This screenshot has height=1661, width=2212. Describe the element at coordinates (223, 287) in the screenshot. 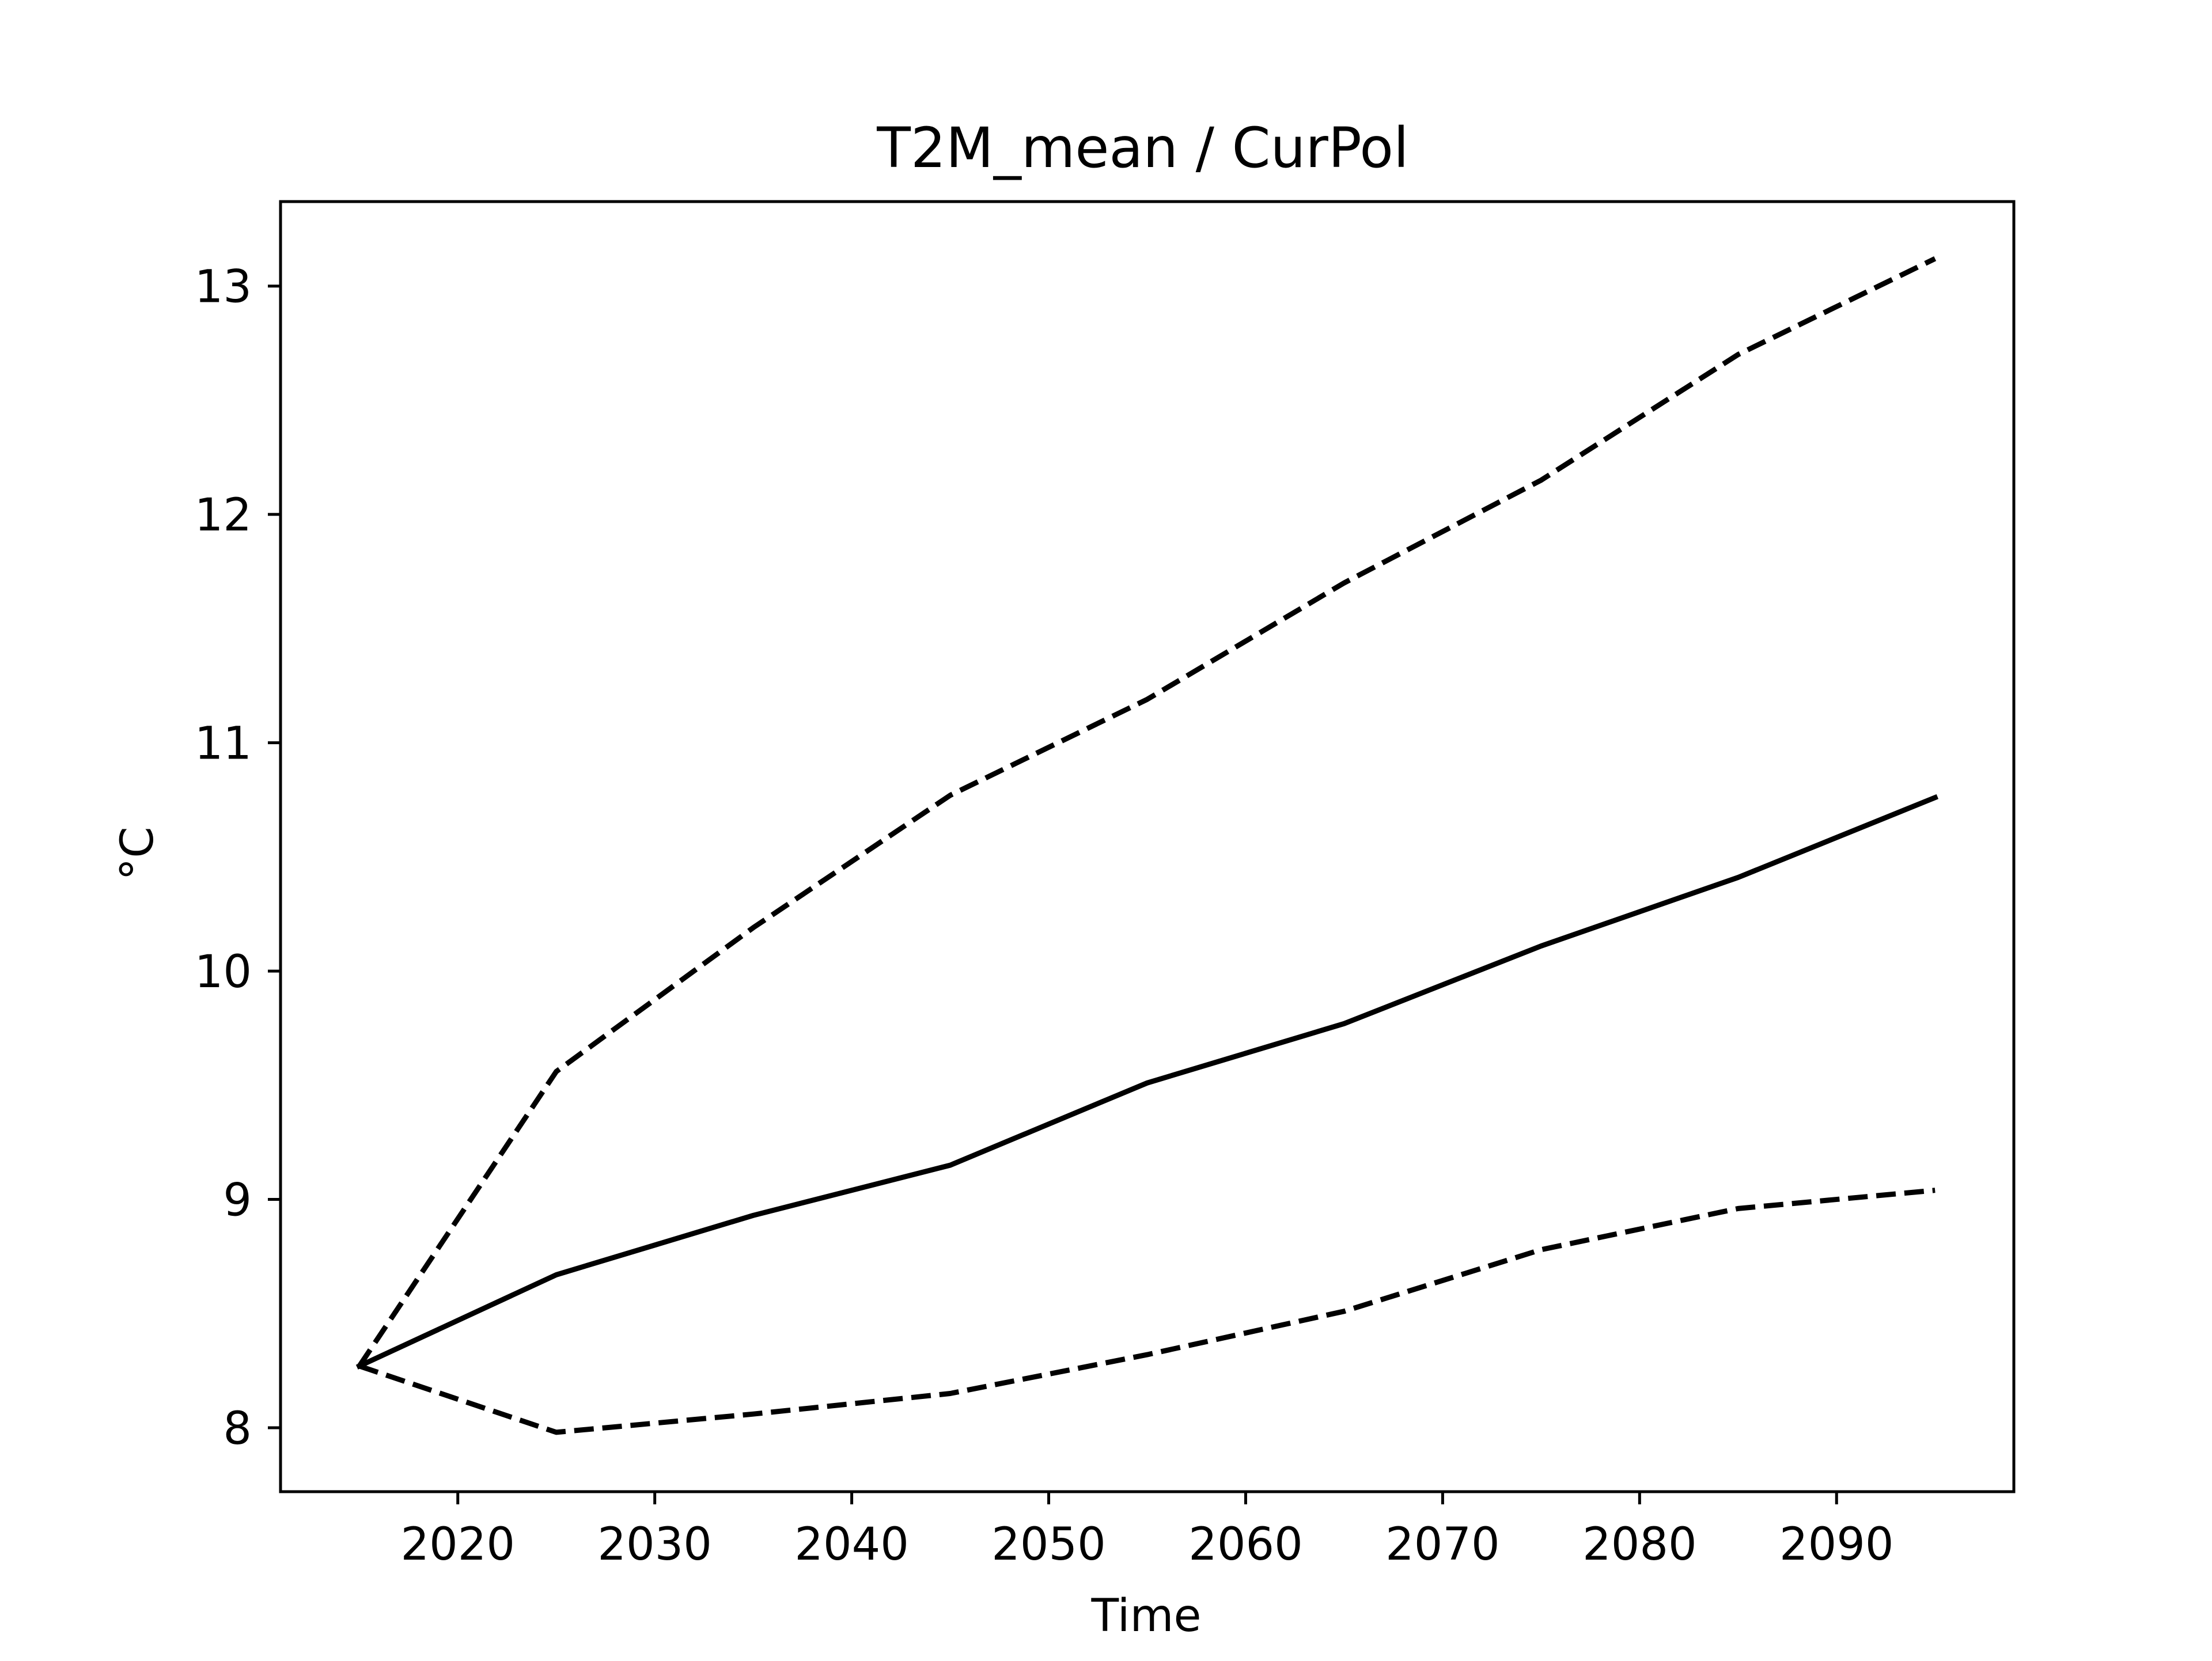

I see `y-tick-label: 13` at that location.